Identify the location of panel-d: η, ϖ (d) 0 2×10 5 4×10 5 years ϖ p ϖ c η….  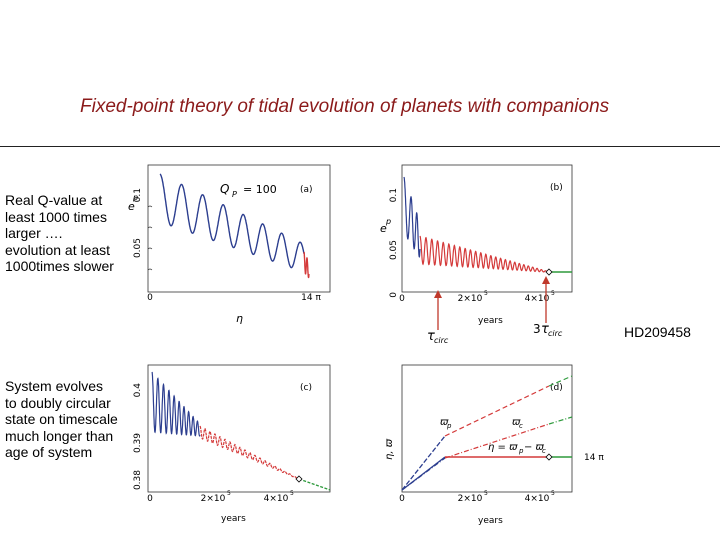
(494, 445).